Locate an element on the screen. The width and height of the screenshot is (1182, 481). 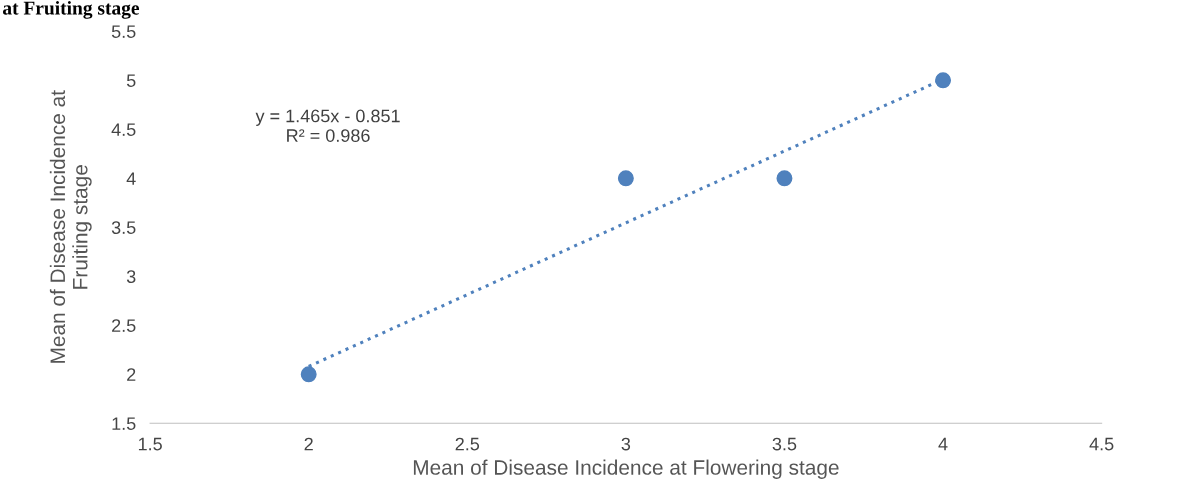
x-tick-label: 1.5 is located at coordinates (150, 444).